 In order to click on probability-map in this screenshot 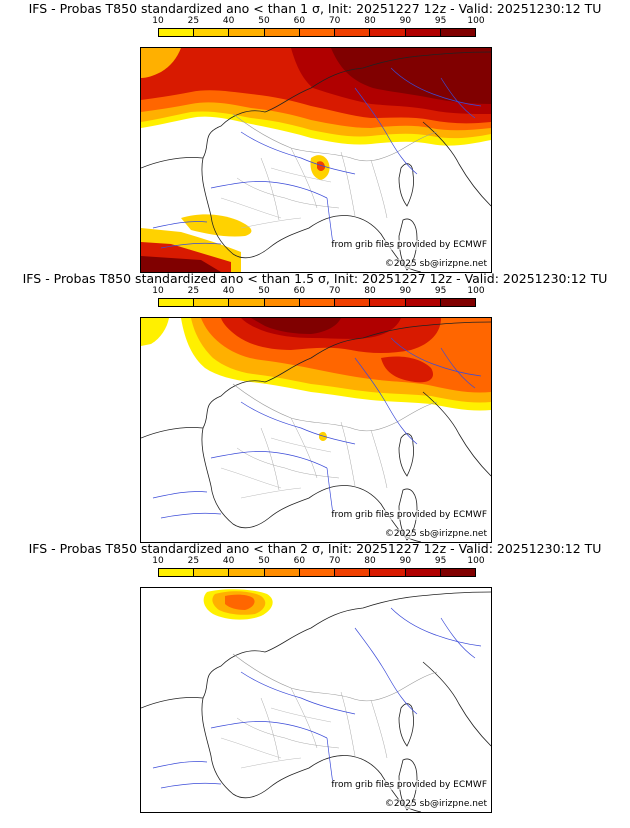, I will do `click(316, 700)`.